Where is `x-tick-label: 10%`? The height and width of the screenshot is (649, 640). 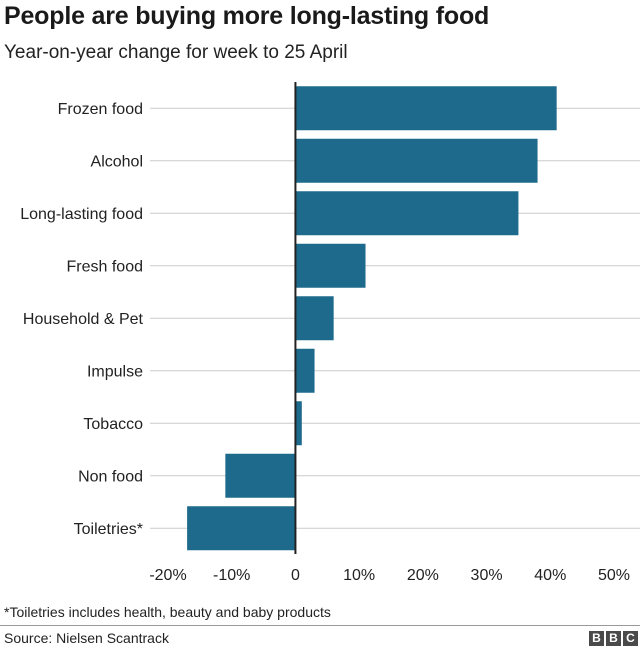
x-tick-label: 10% is located at coordinates (359, 575).